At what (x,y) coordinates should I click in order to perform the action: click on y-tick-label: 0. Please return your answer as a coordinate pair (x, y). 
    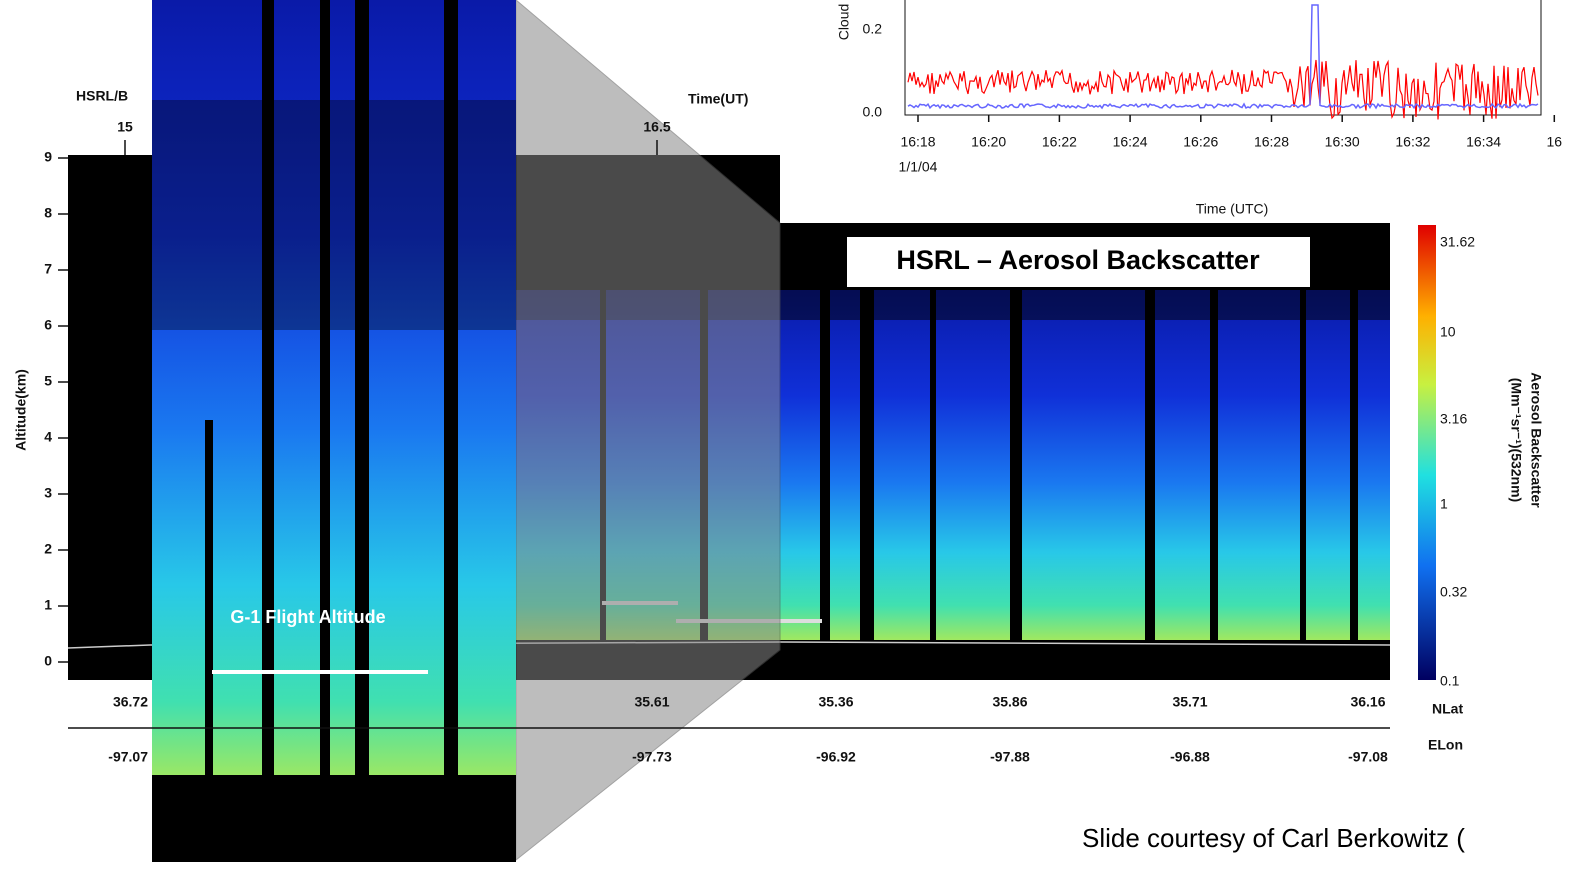
    Looking at the image, I should click on (48, 661).